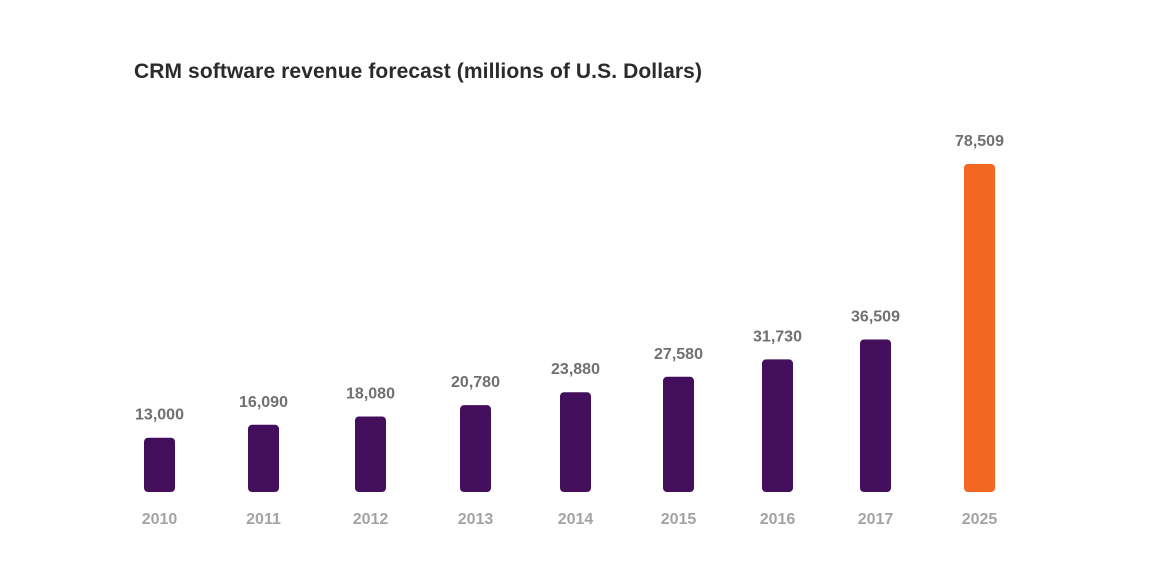  What do you see at coordinates (263, 402) in the screenshot?
I see `value-label-2011: 16,090` at bounding box center [263, 402].